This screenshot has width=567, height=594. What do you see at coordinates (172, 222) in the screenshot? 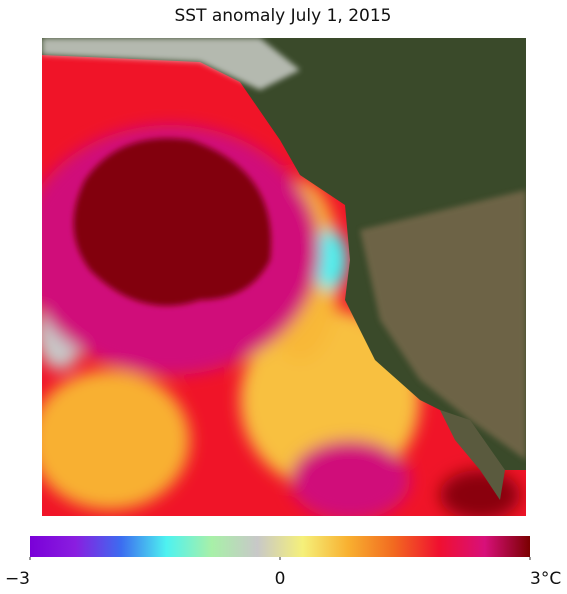
I see `warm-core` at bounding box center [172, 222].